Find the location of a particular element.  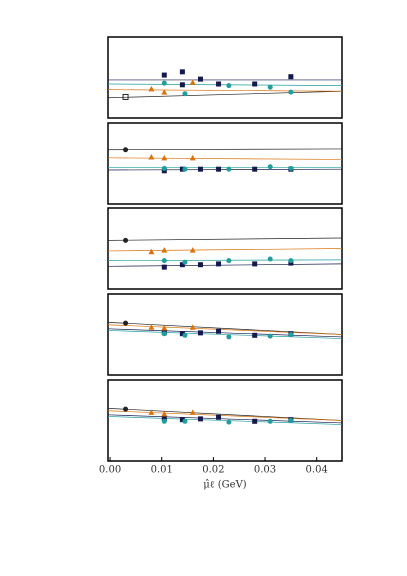

x-tick-label: 0.03 is located at coordinates (265, 470).